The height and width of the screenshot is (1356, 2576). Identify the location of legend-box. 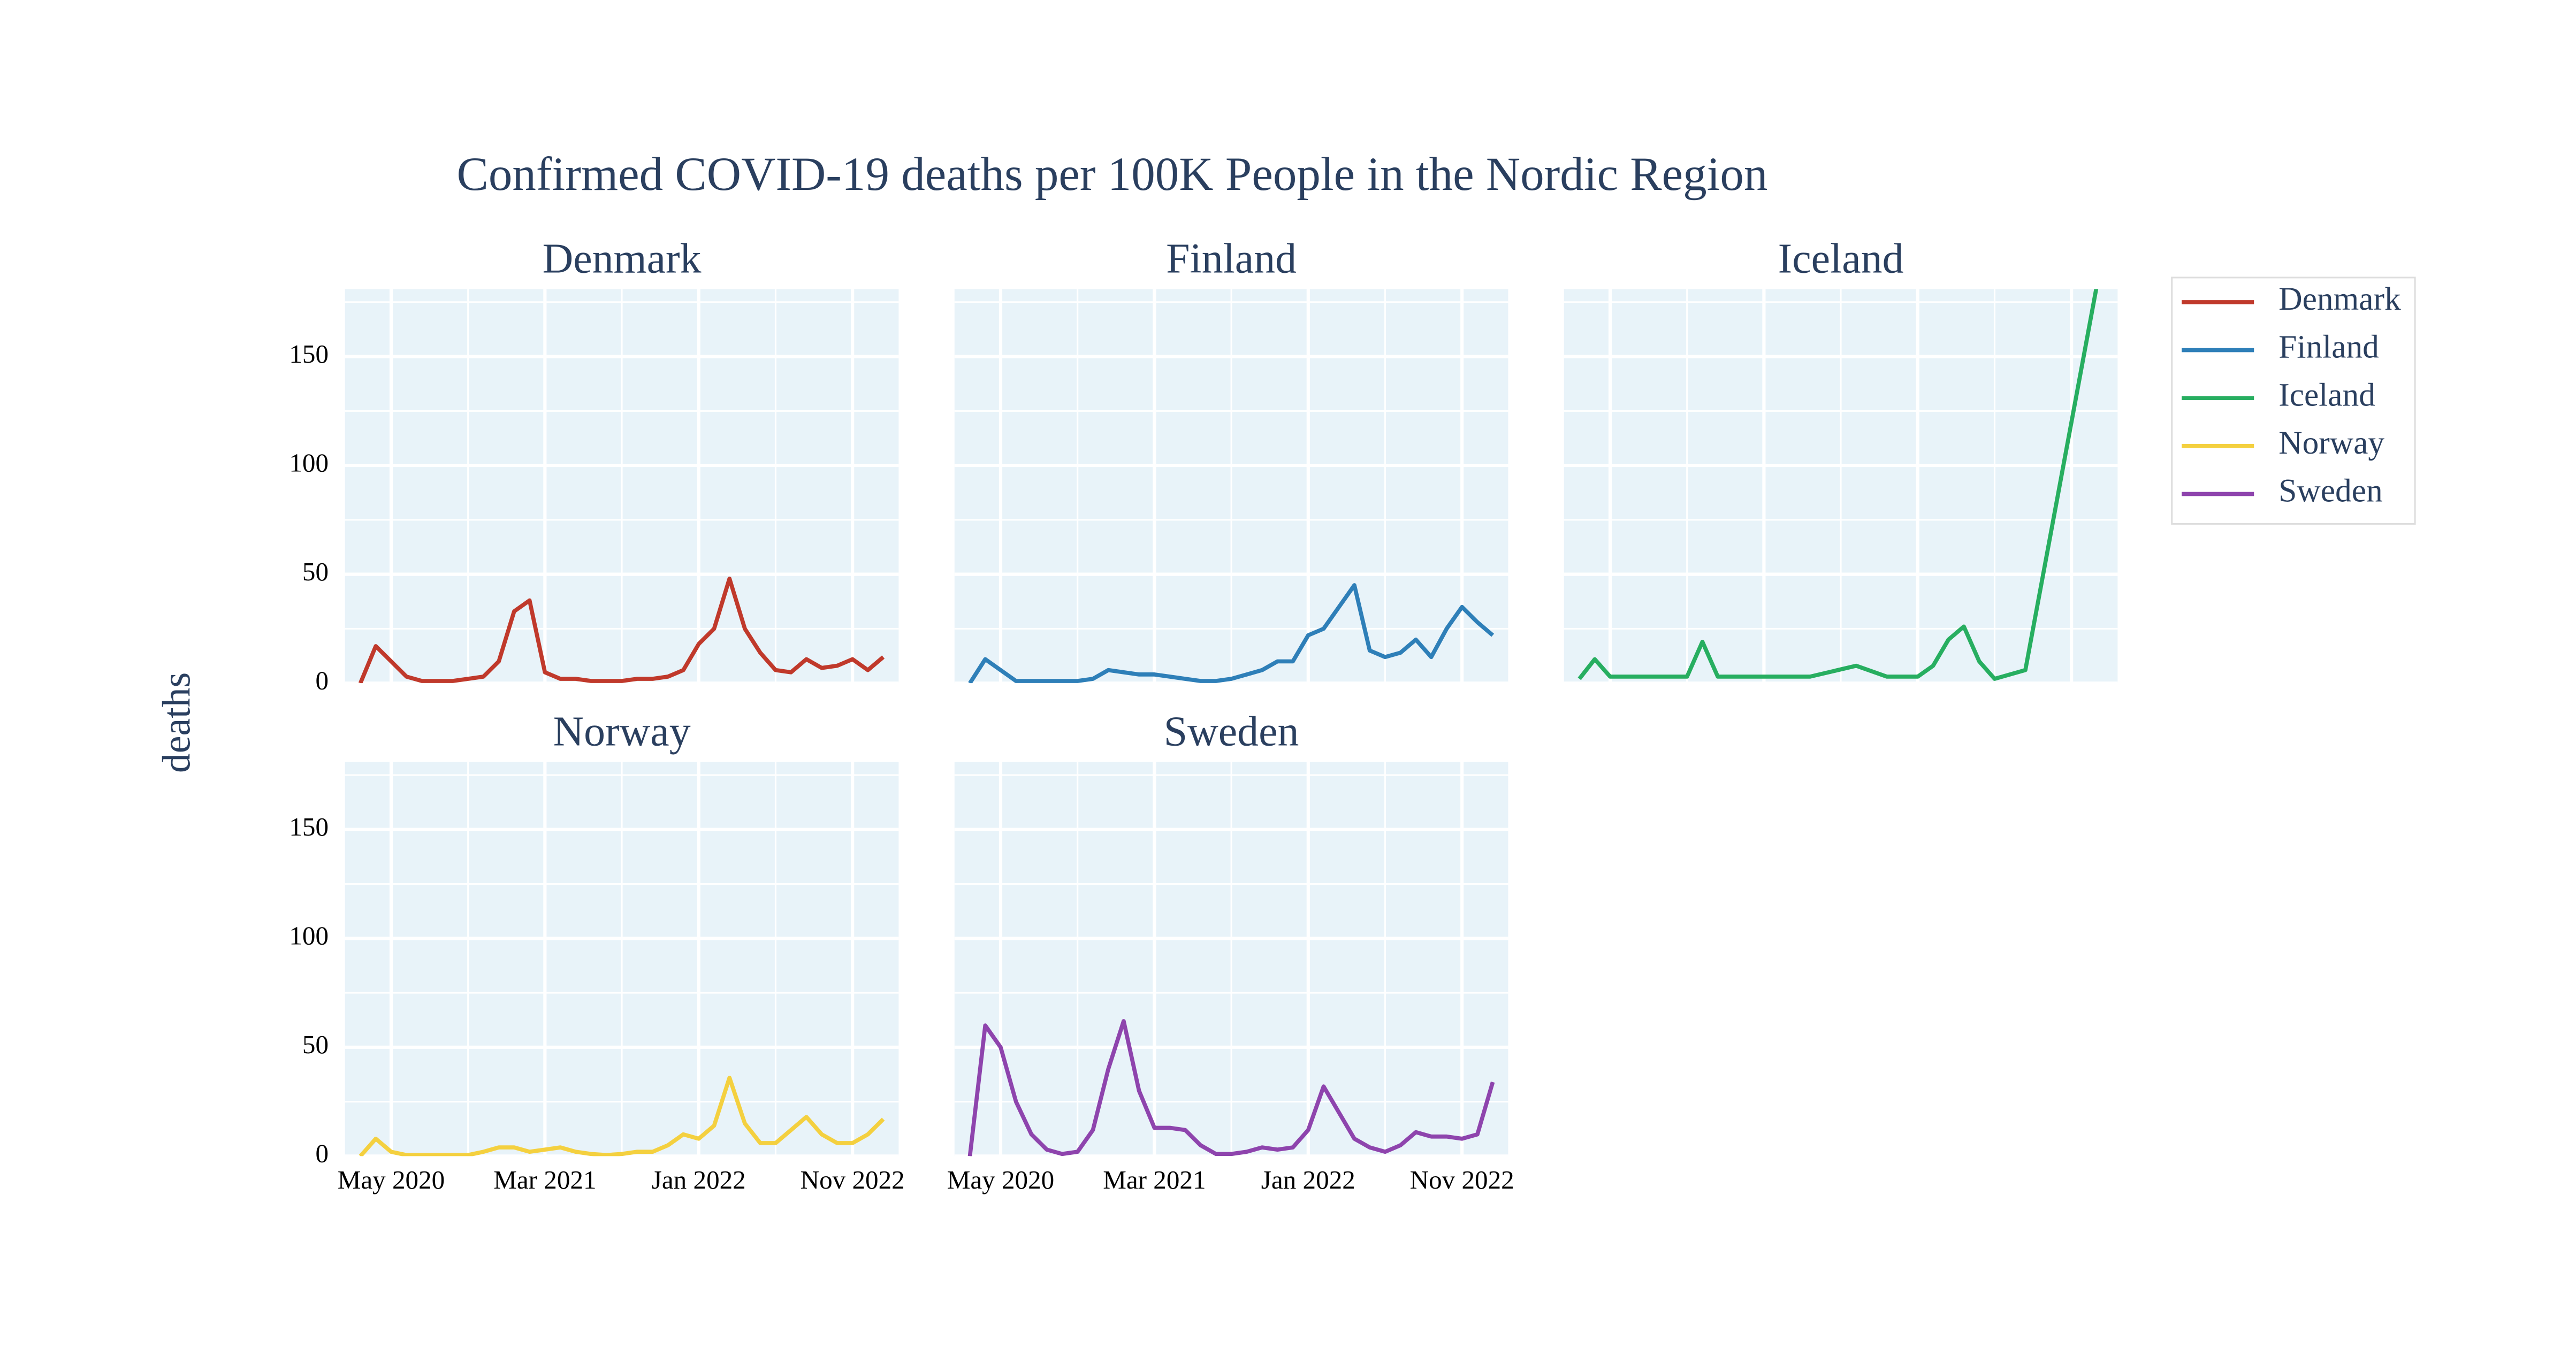
(2293, 401).